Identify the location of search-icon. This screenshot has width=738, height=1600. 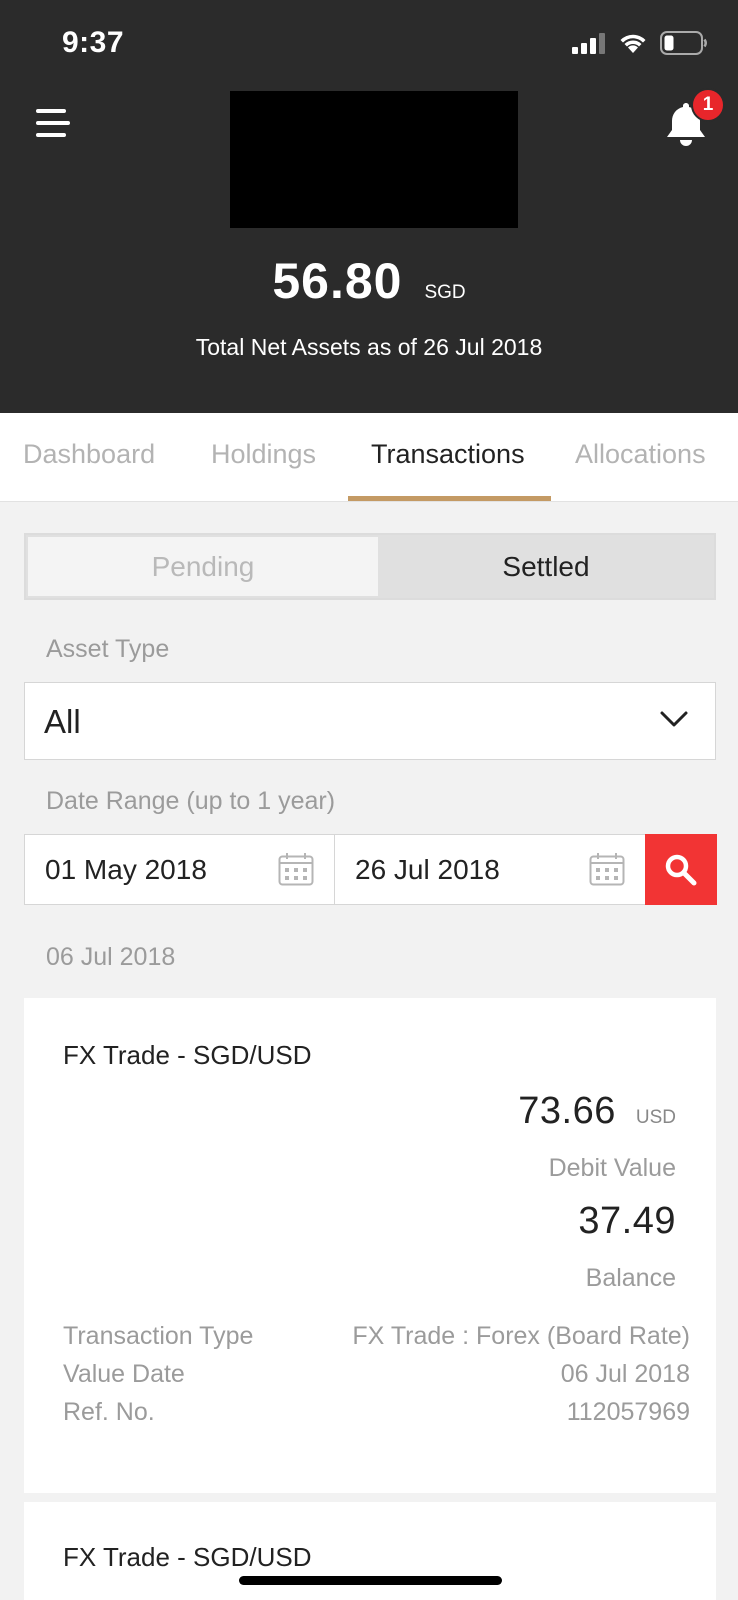
(681, 869).